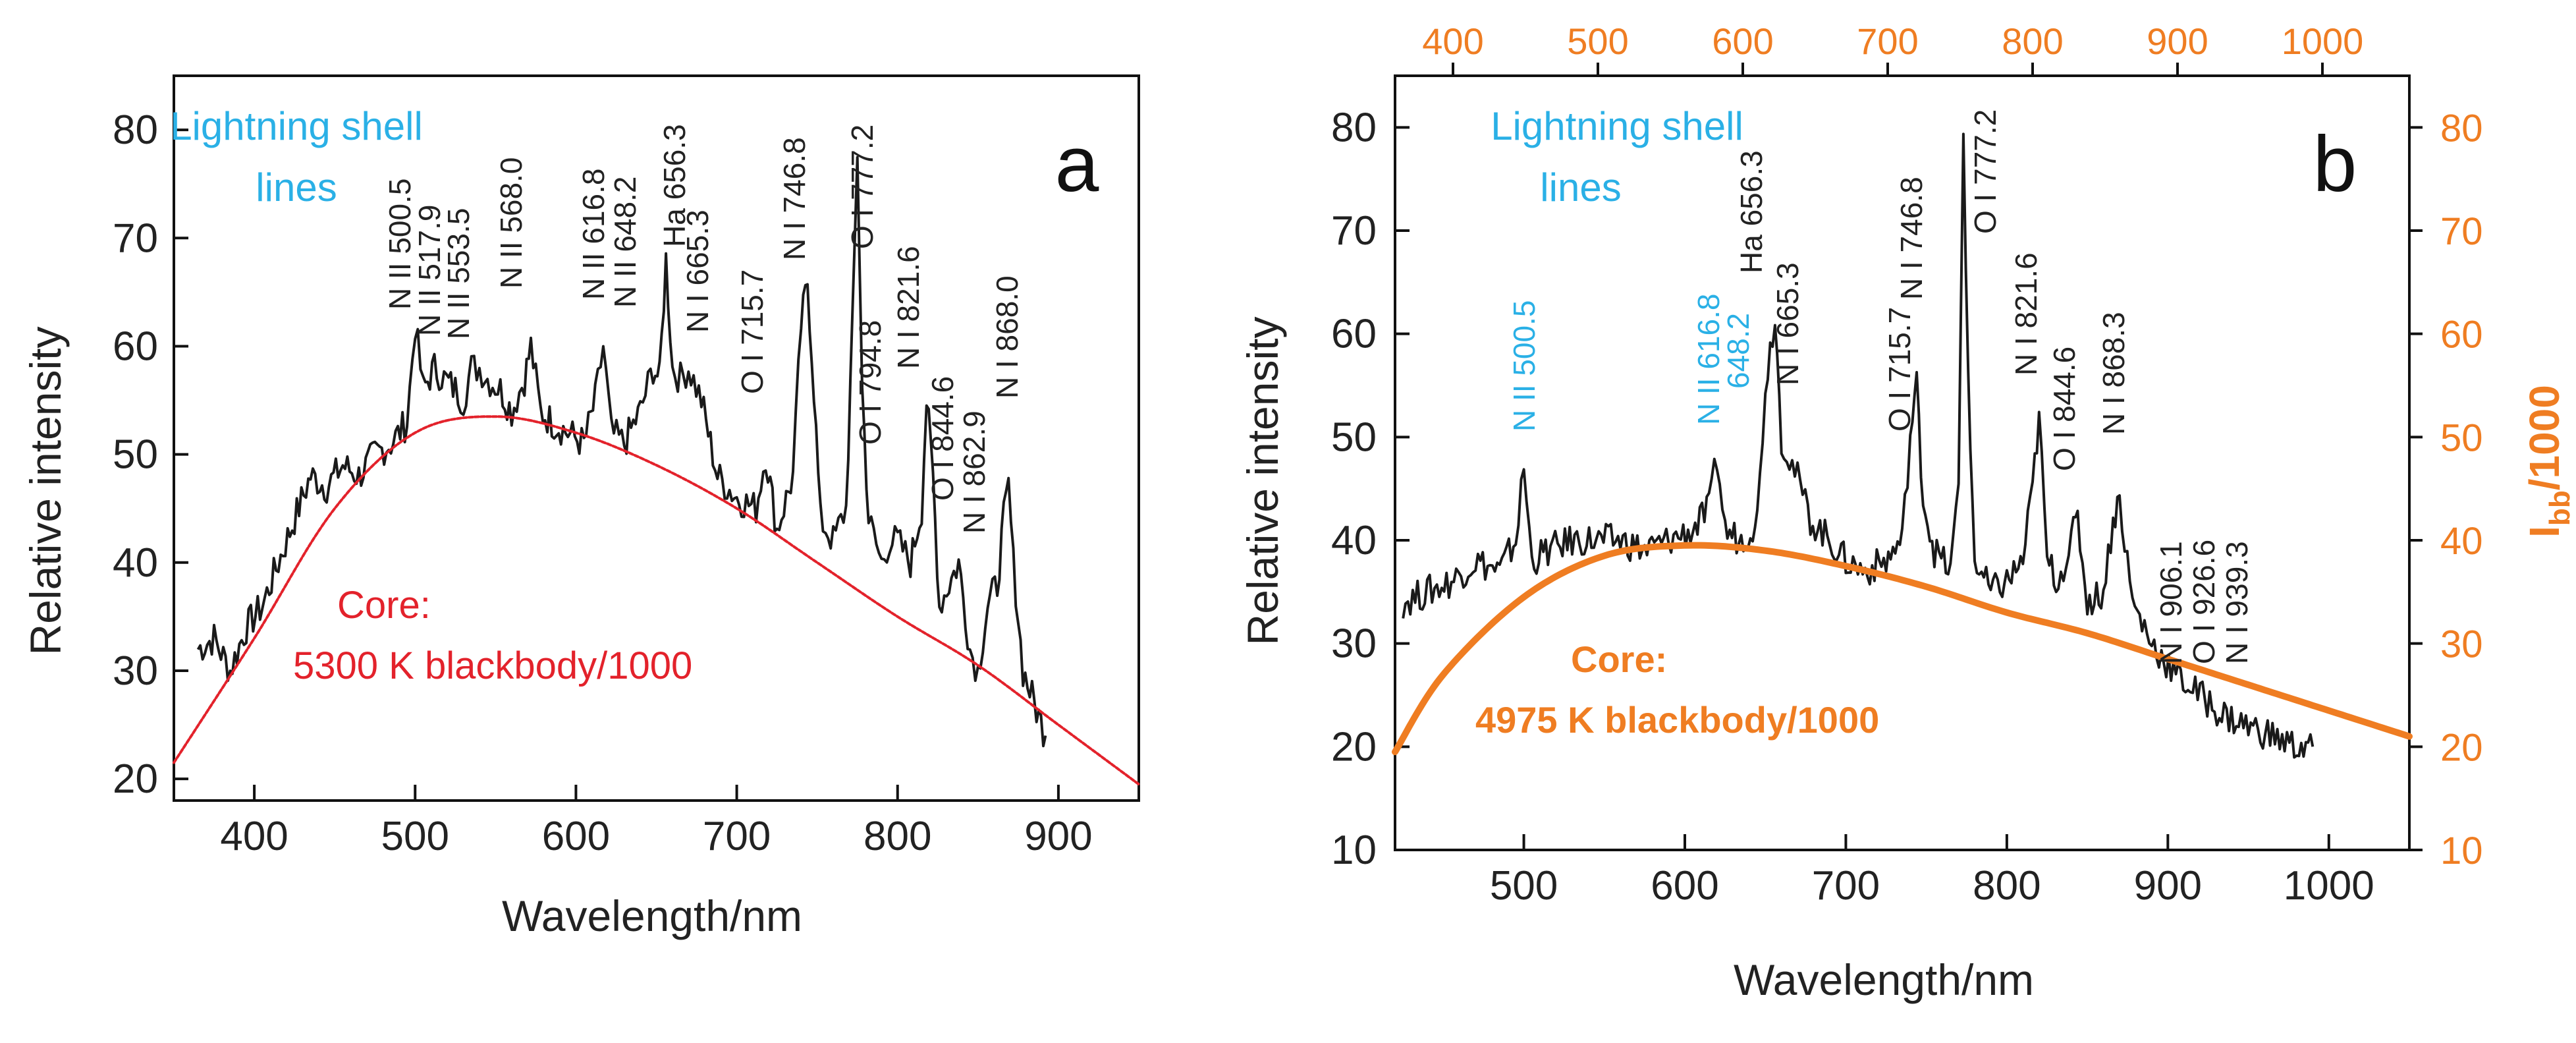 The height and width of the screenshot is (1043, 2576). What do you see at coordinates (1580, 188) in the screenshot?
I see `panel-b-shell-annotation-line2: lines` at bounding box center [1580, 188].